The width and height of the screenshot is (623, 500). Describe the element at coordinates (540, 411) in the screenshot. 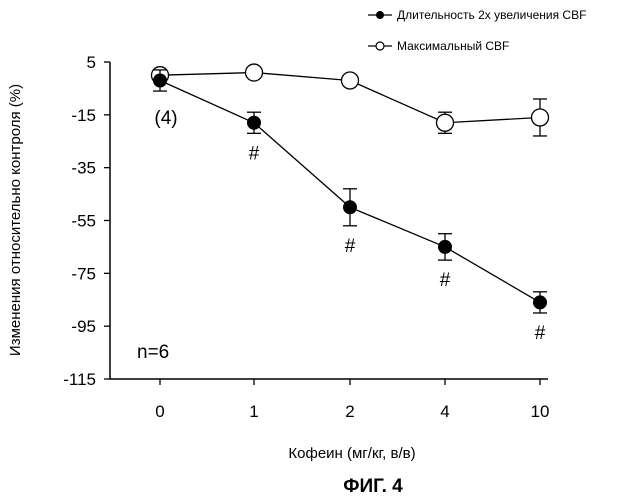

I see `x-tick-label: 10` at that location.